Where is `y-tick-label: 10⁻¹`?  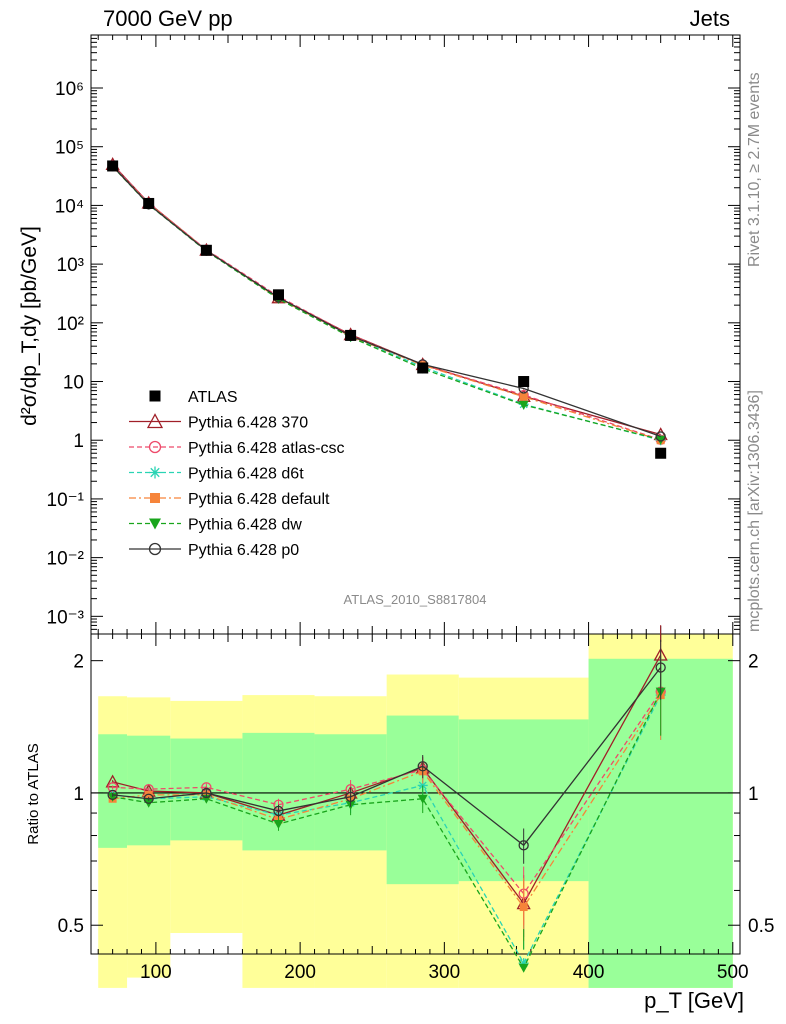
y-tick-label: 10⁻¹ is located at coordinates (66, 500).